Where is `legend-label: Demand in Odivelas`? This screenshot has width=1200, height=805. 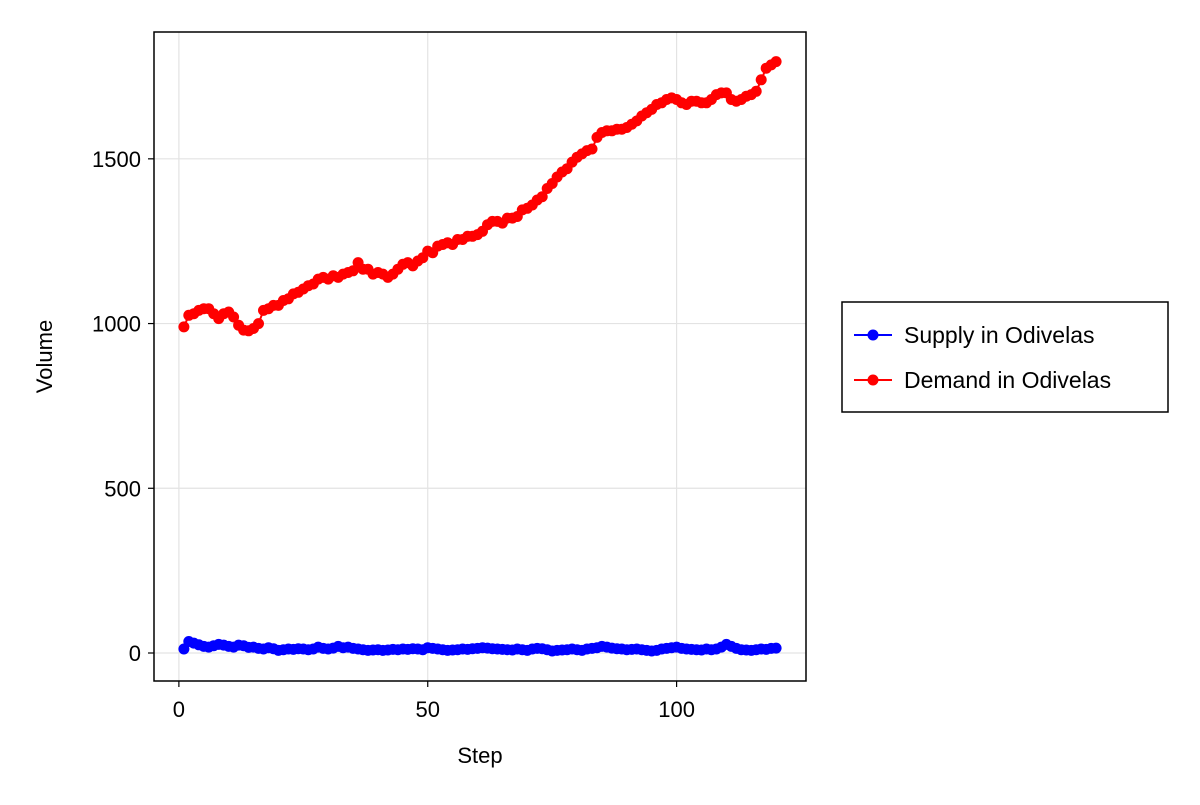
legend-label: Demand in Odivelas is located at coordinates (1007, 380).